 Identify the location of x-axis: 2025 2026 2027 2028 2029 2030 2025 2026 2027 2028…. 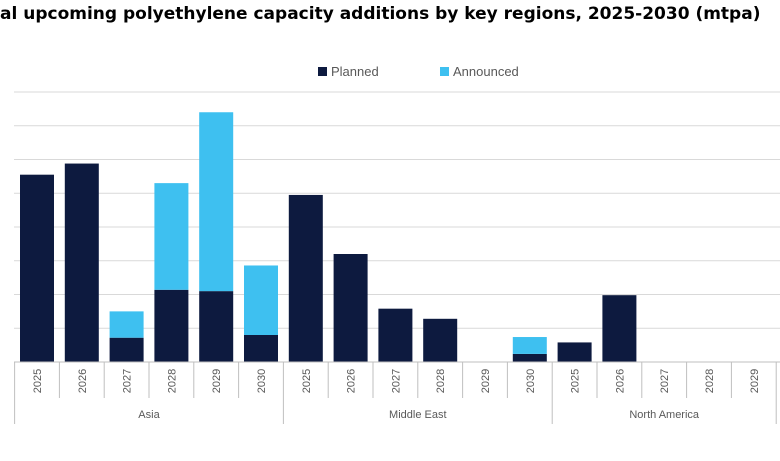
(397, 392).